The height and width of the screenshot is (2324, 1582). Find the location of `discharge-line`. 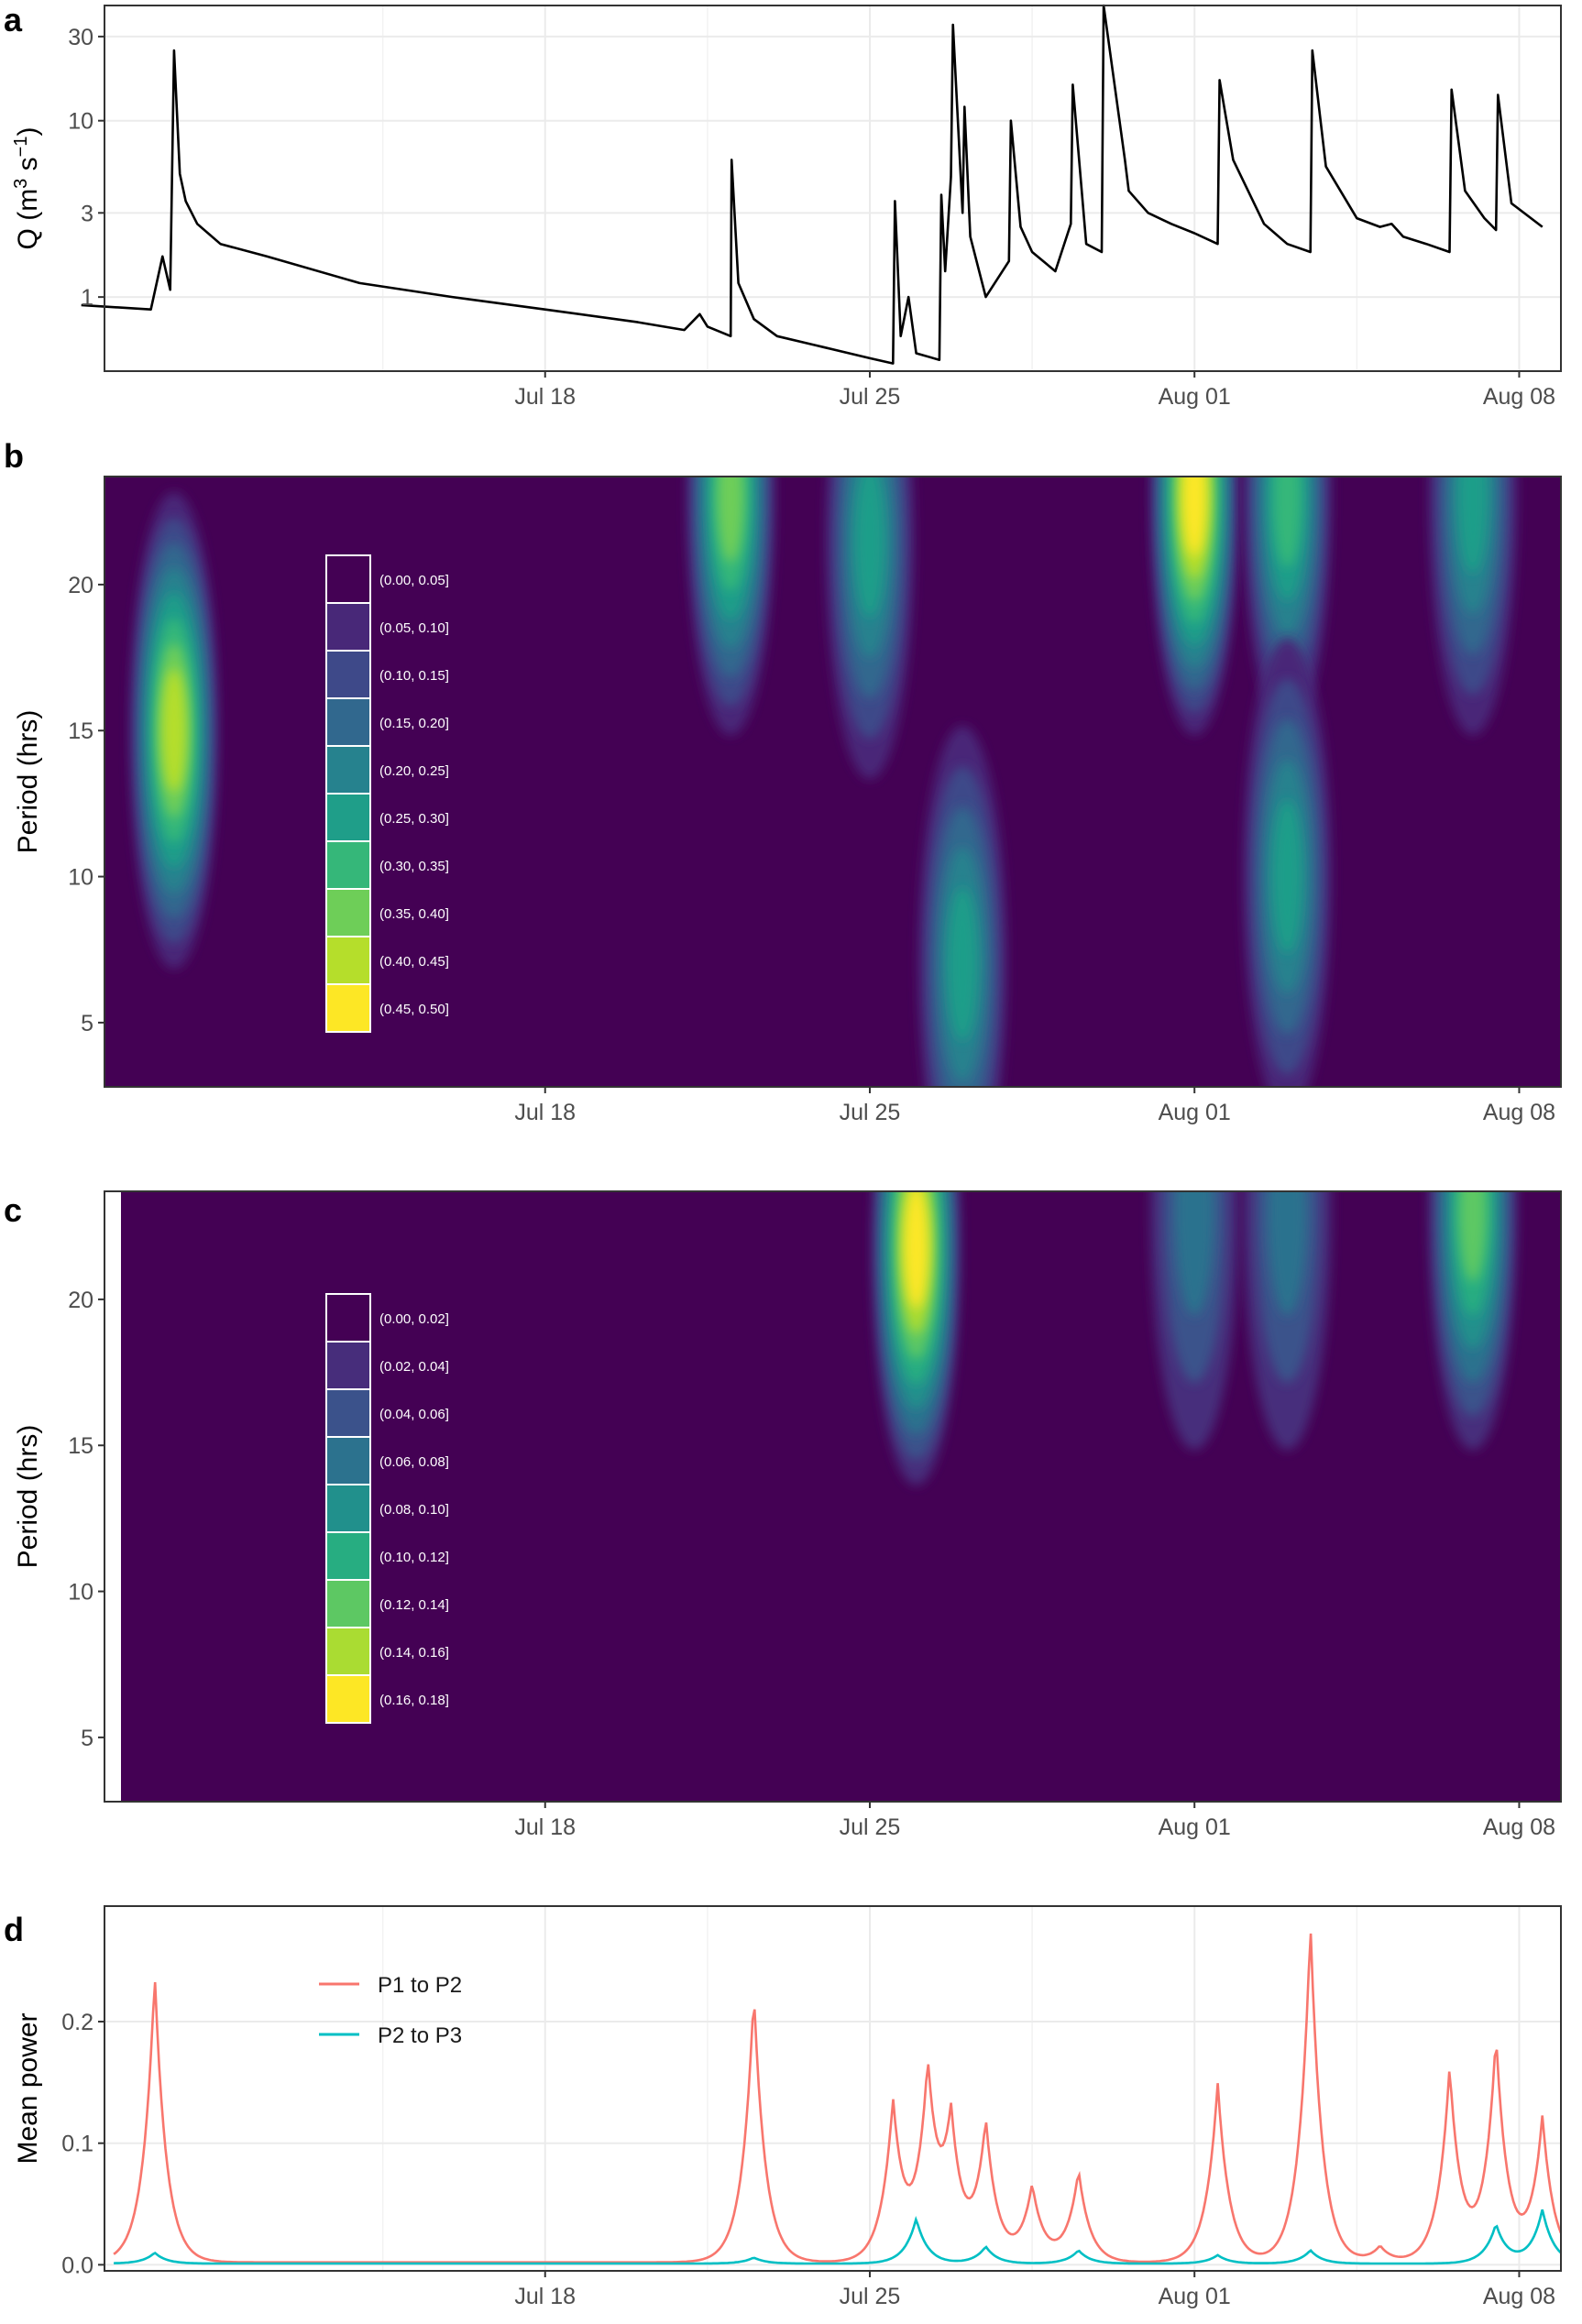

discharge-line is located at coordinates (812, 184).